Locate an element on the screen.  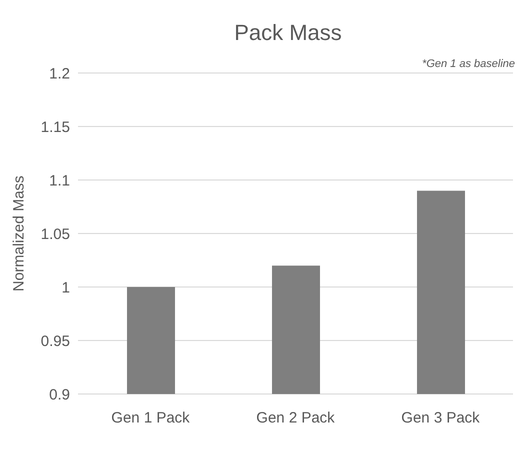
y-tick-label: 0.9 is located at coordinates (59, 395).